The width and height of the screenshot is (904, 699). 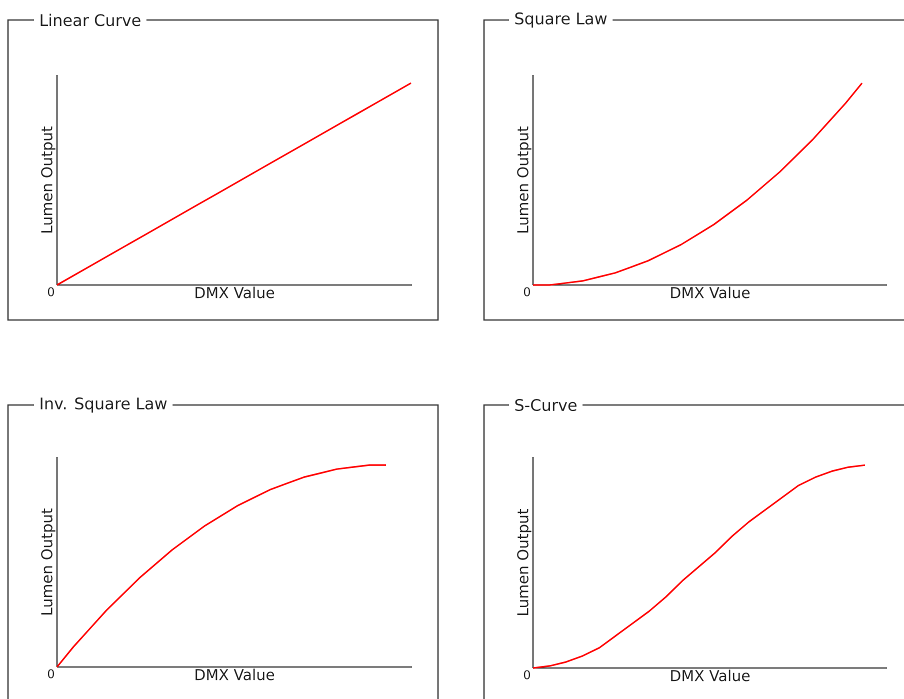 What do you see at coordinates (103, 405) in the screenshot?
I see `chart-title: Inv. Square Law` at bounding box center [103, 405].